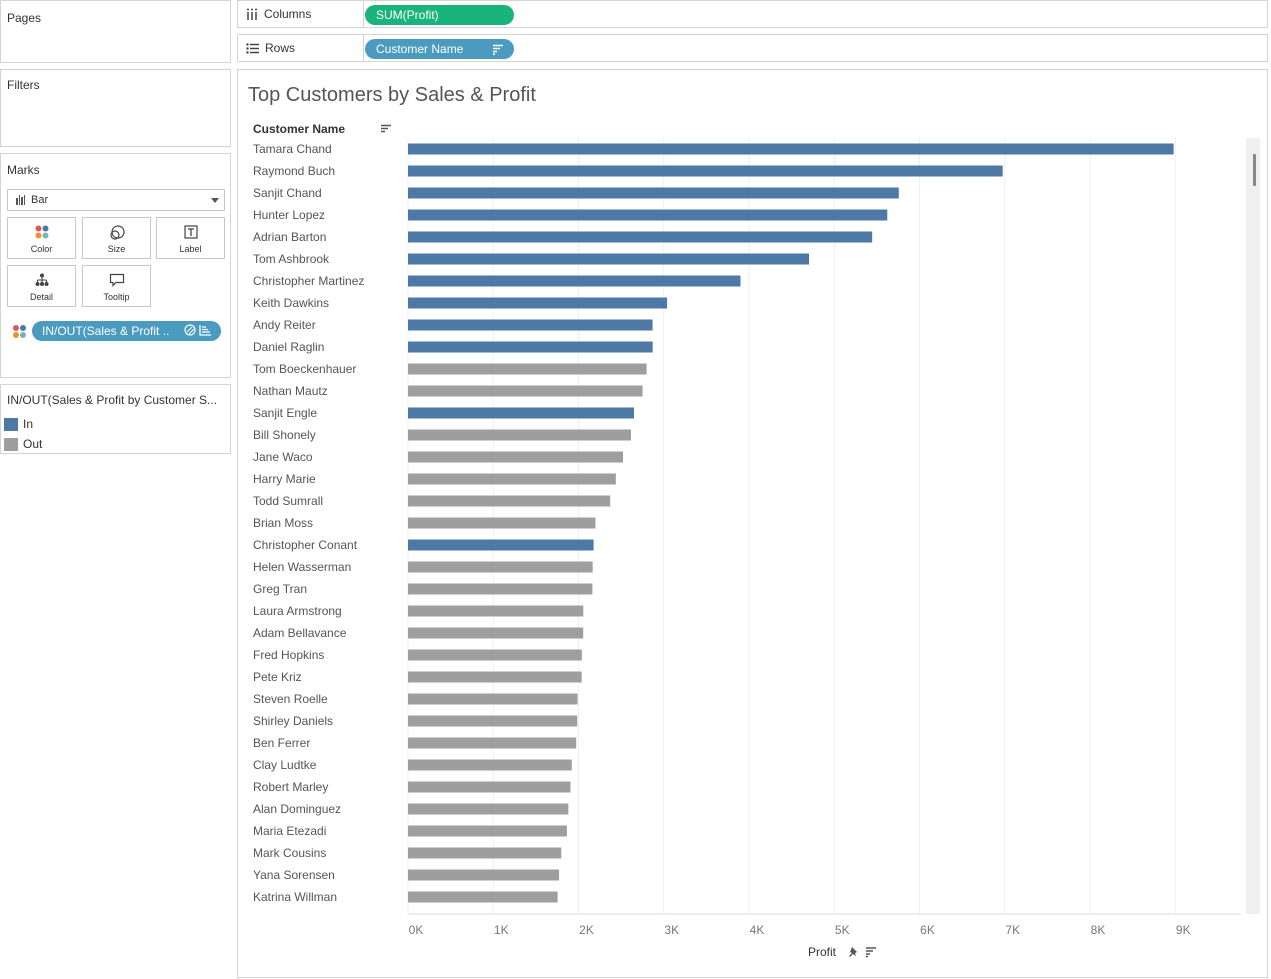 The width and height of the screenshot is (1271, 979). What do you see at coordinates (115, 108) in the screenshot?
I see `filters-panel: Filters` at bounding box center [115, 108].